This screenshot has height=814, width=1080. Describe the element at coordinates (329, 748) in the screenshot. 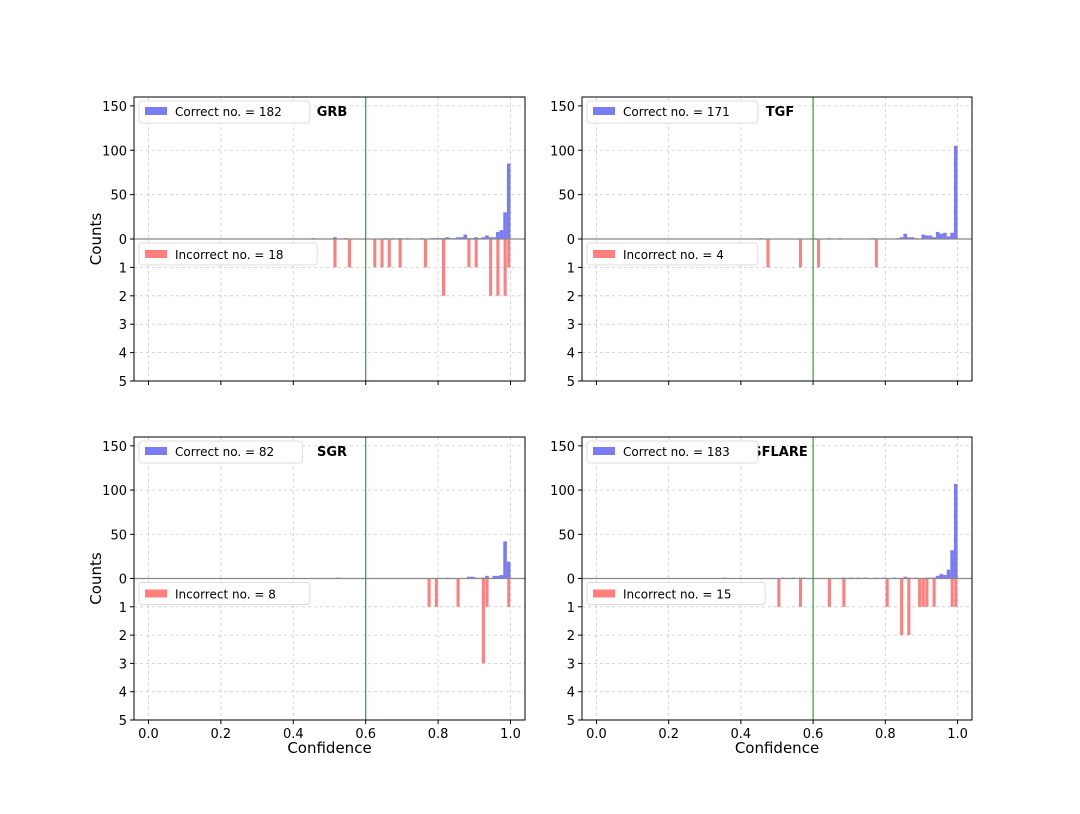

I see `x-axis-label: Confidence` at that location.